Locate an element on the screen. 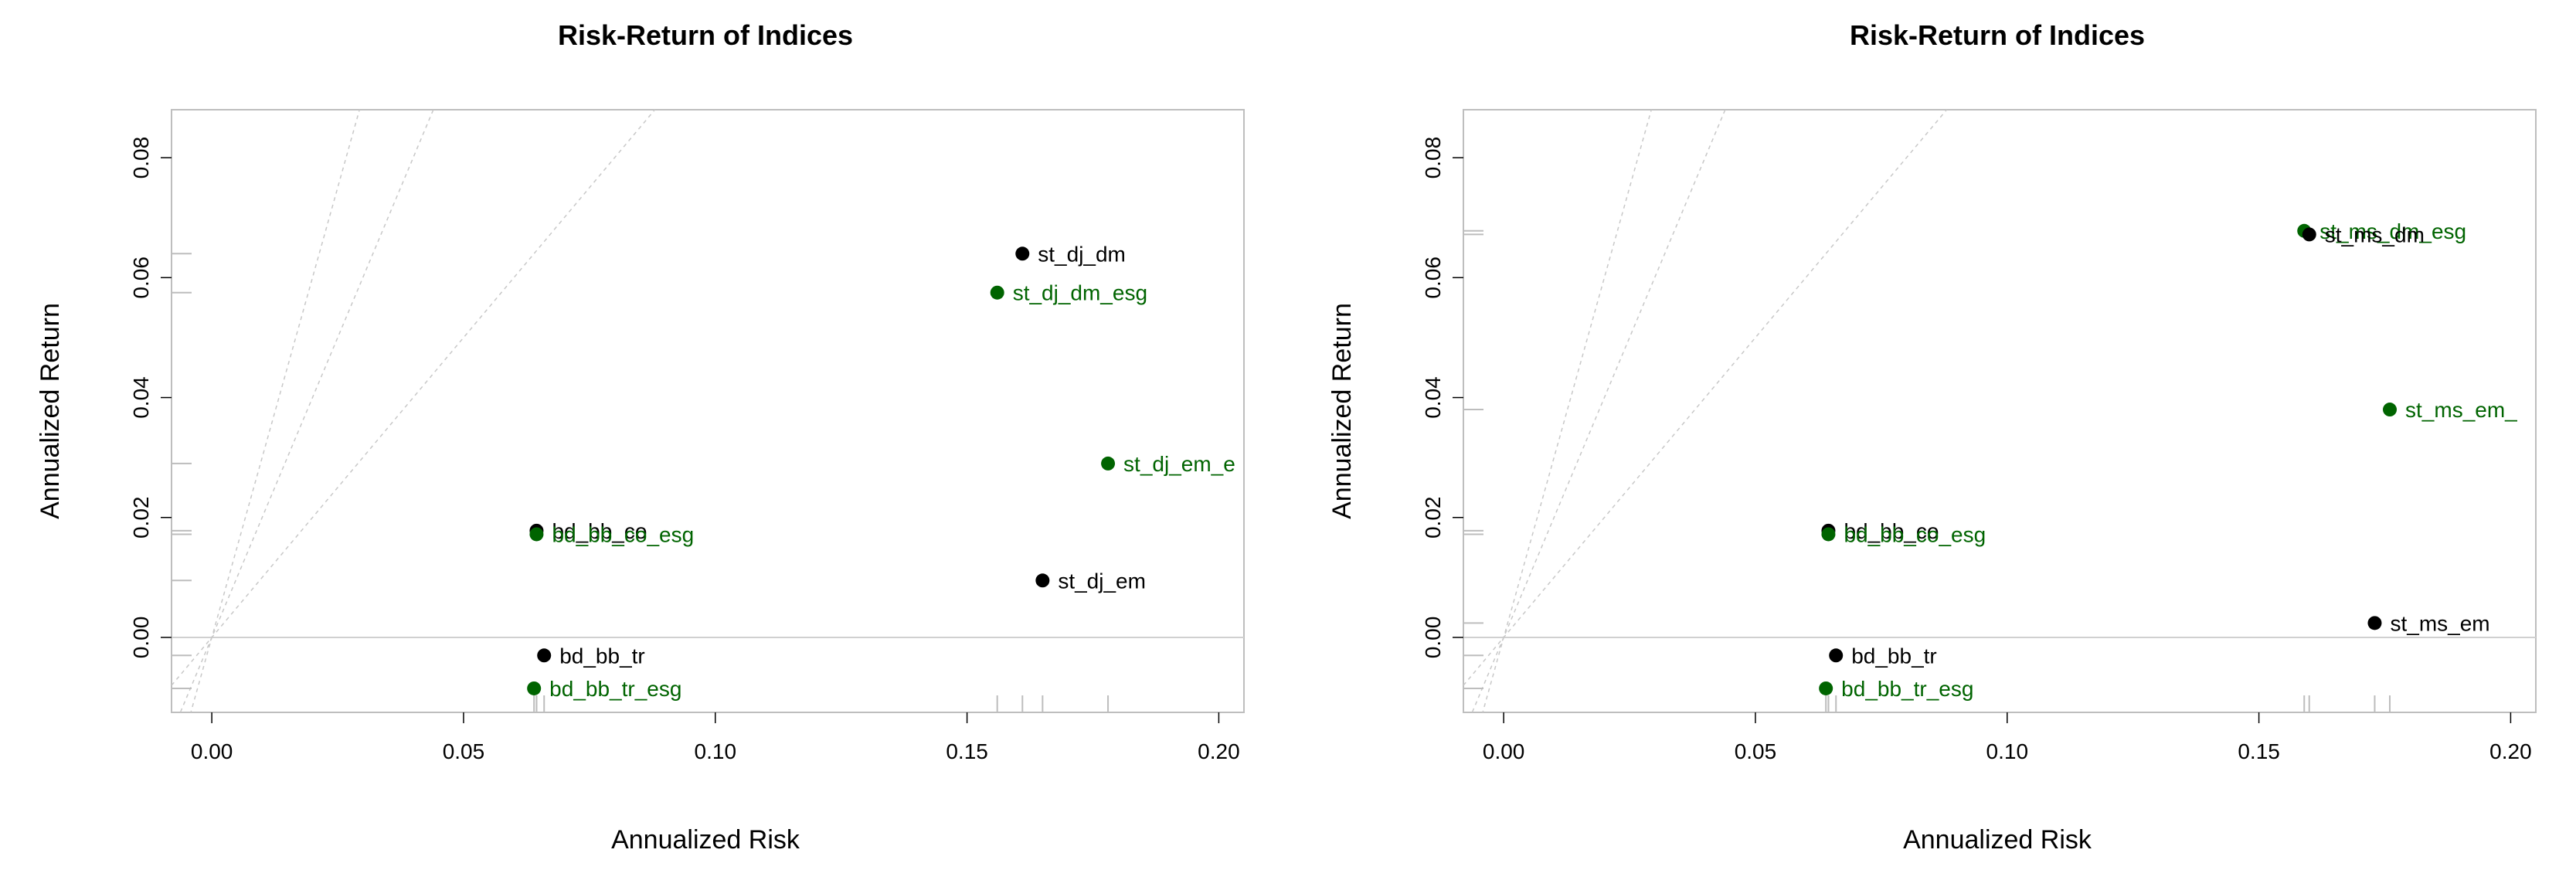 The width and height of the screenshot is (2576, 887). x-tick-label-right-1: 0.05 is located at coordinates (1756, 751).